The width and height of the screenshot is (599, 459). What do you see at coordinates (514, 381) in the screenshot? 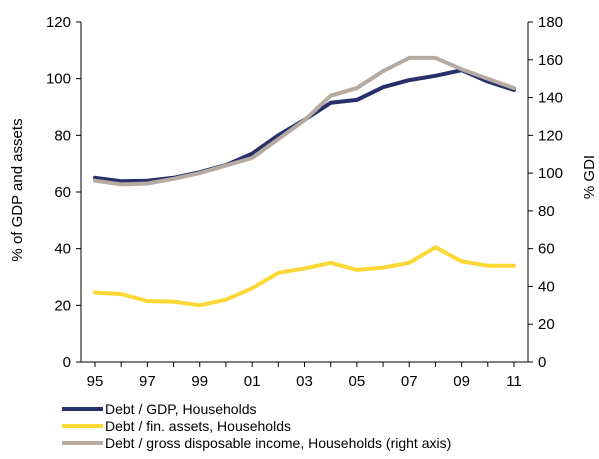
I see `x-tick-label: 11` at bounding box center [514, 381].